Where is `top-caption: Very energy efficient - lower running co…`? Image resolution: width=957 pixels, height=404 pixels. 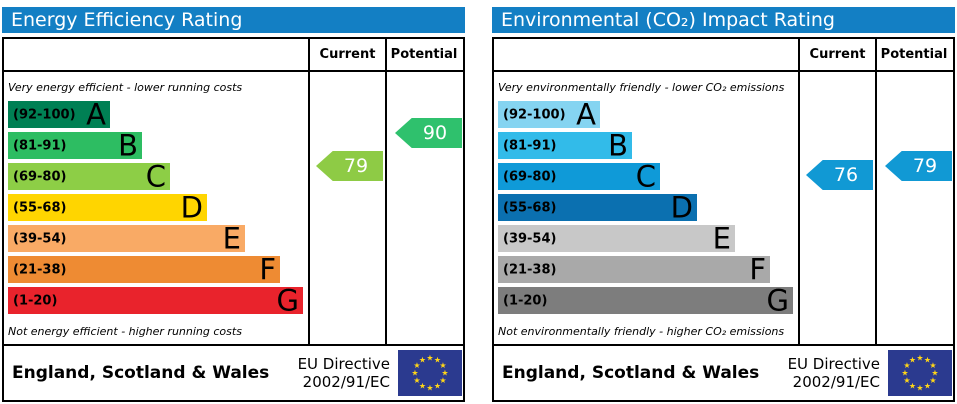
top-caption: Very energy efficient - lower running co… is located at coordinates (125, 87).